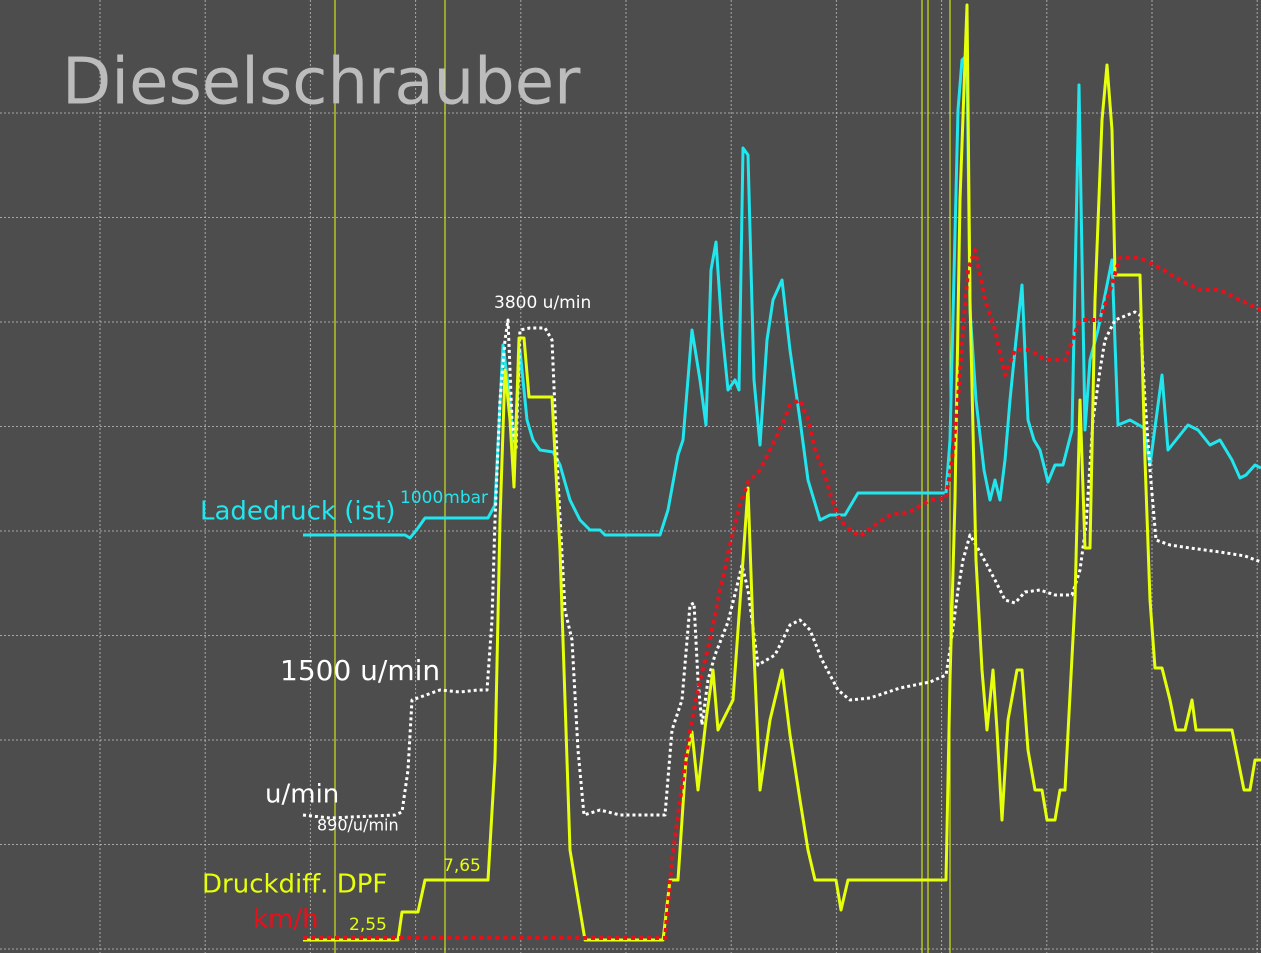  What do you see at coordinates (302, 795) in the screenshot?
I see `series-label: u/min` at bounding box center [302, 795].